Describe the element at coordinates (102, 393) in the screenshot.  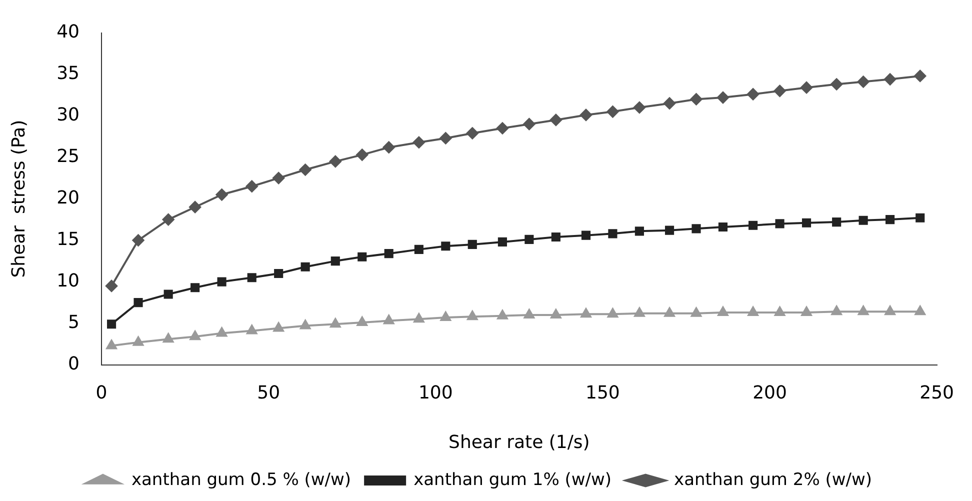
I see `x-tick-label: 0` at that location.